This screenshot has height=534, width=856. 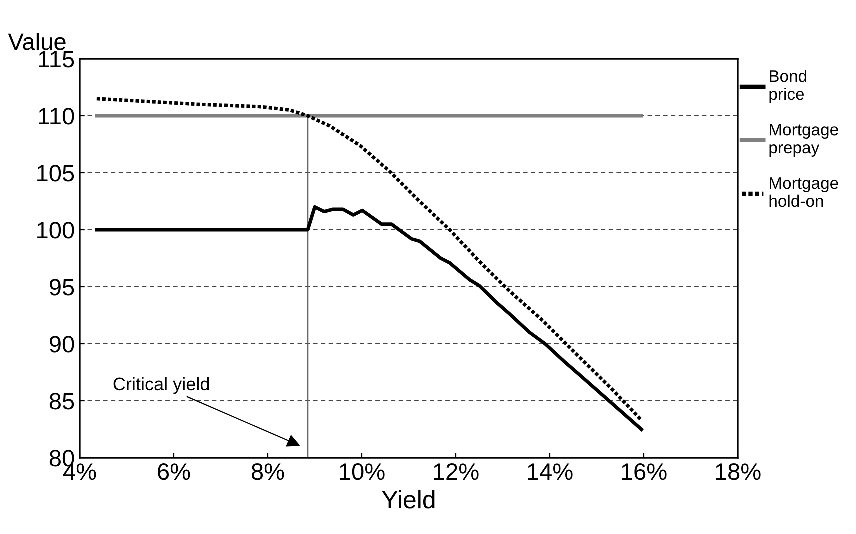 I want to click on y-tick-label: 110, so click(x=56, y=116).